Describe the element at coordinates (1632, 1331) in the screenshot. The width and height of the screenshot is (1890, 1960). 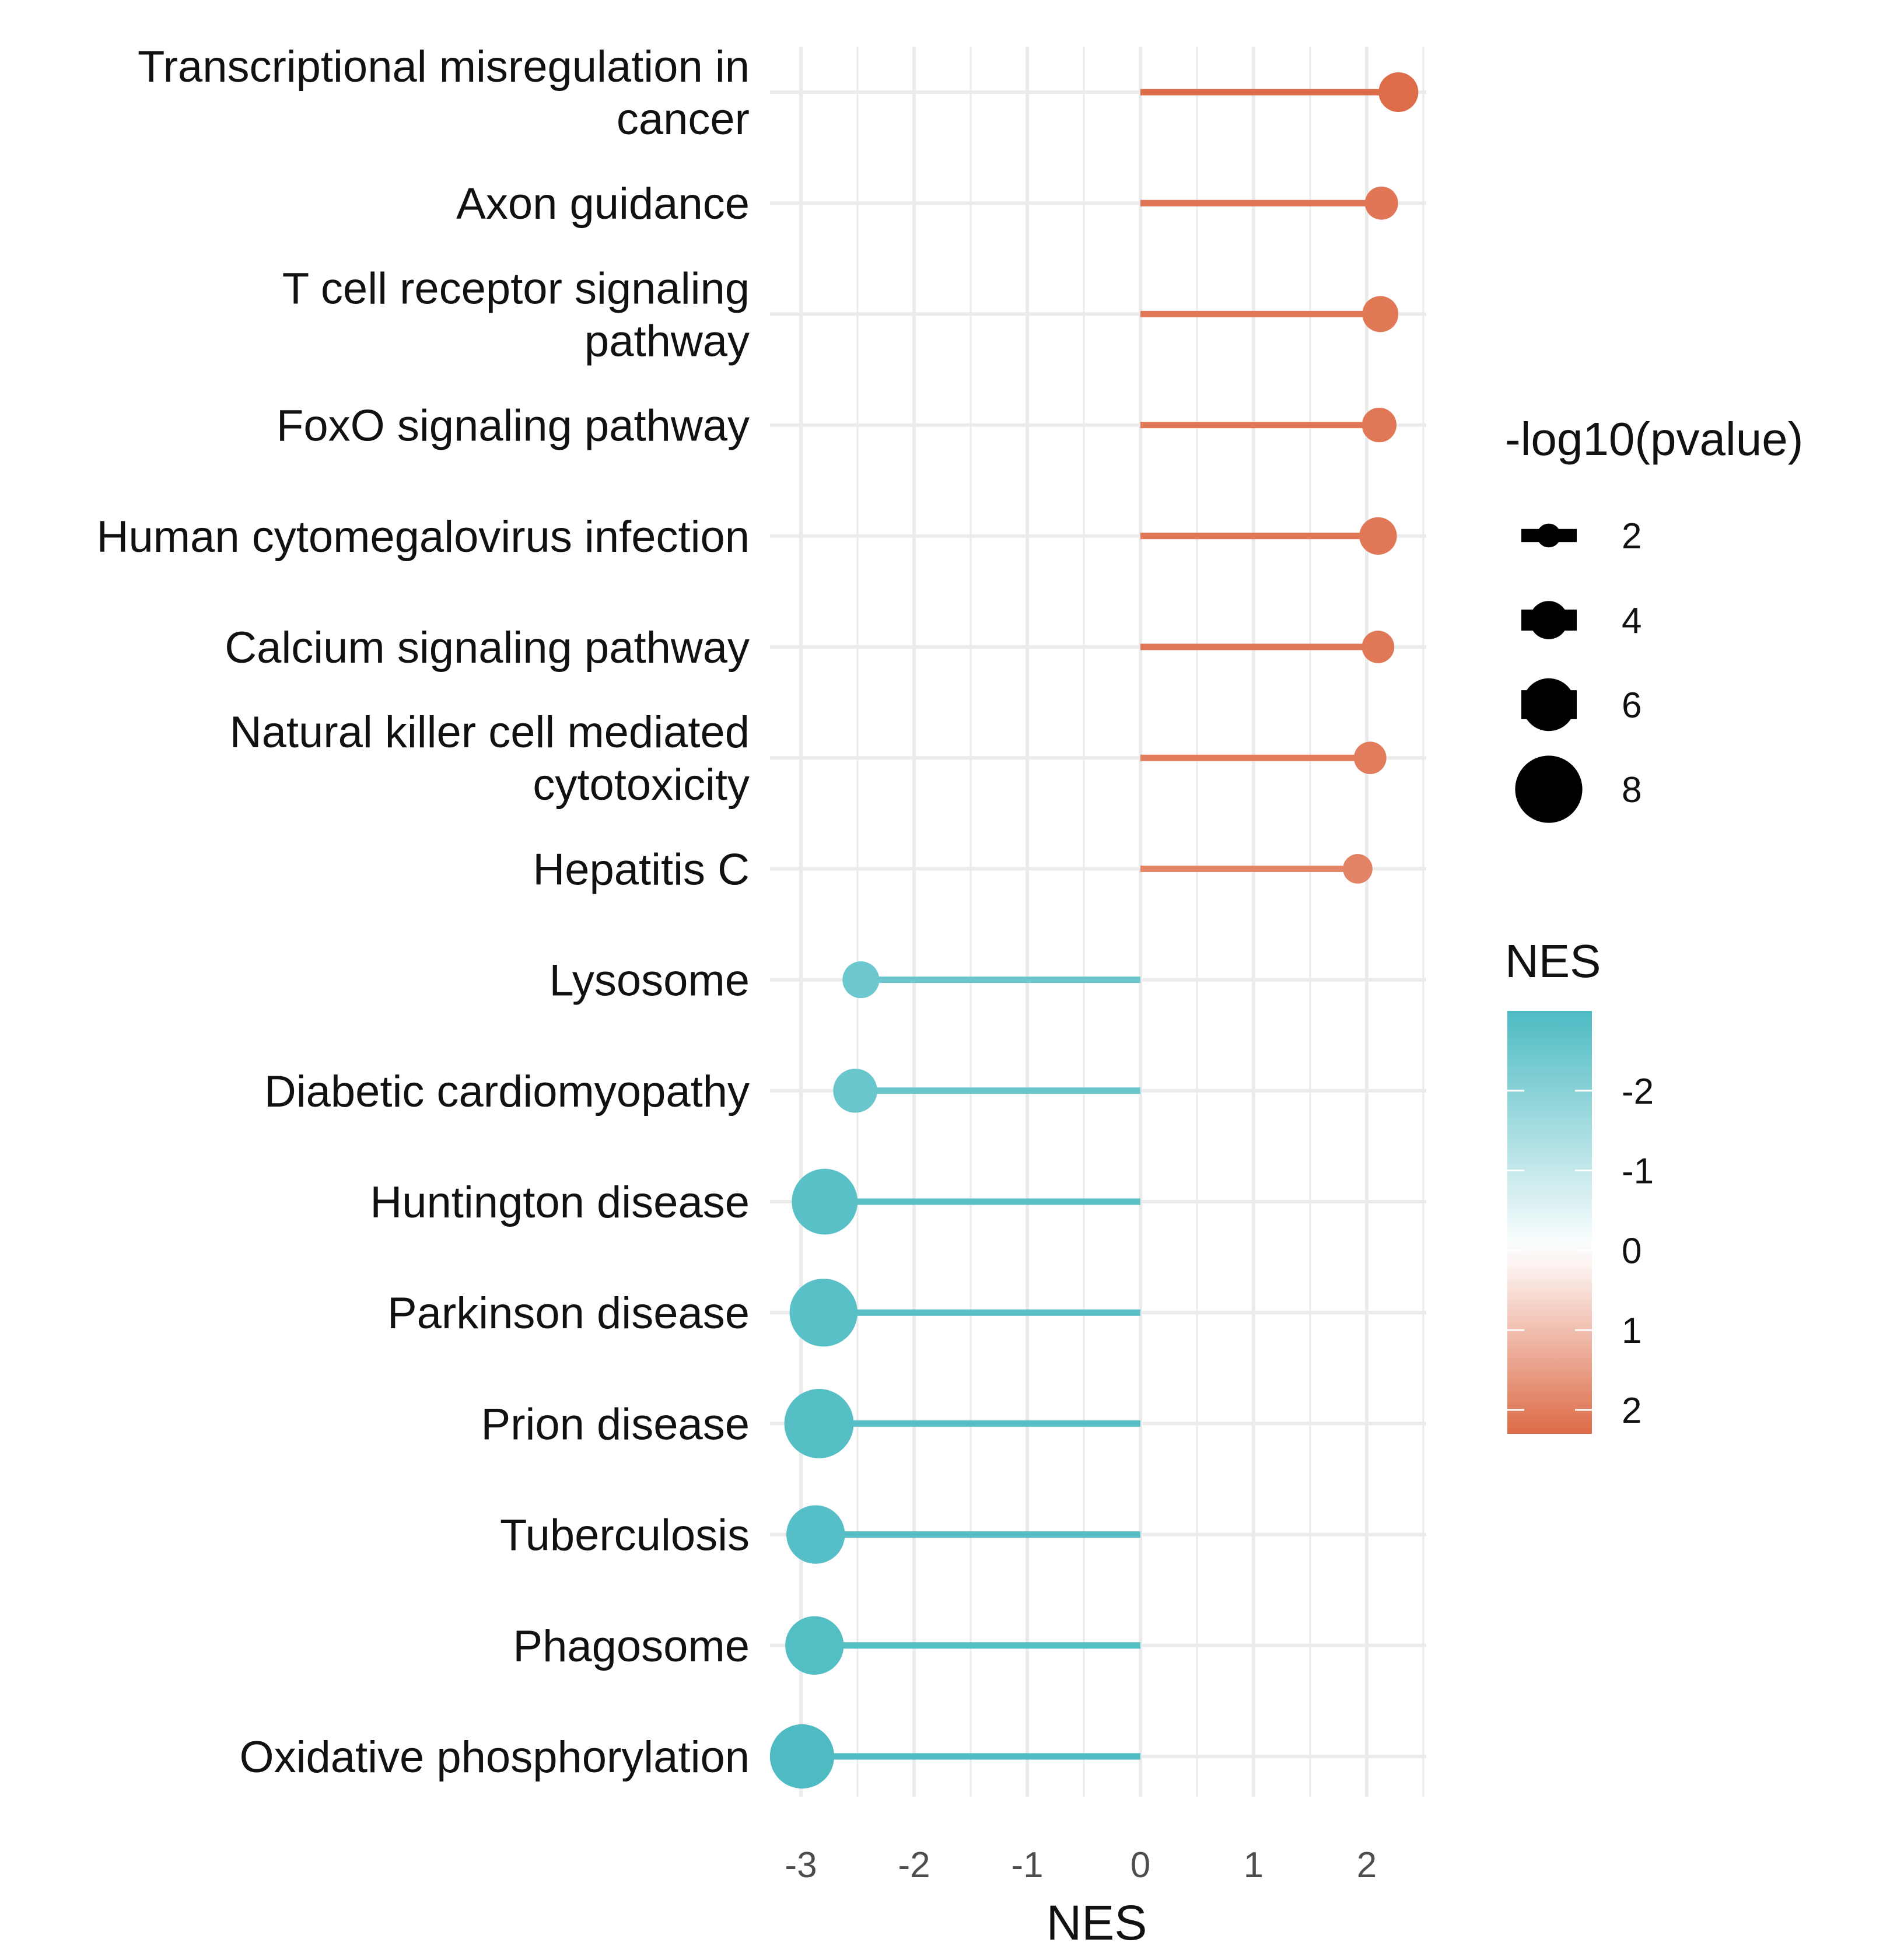
I see `colorbar-label: 1` at that location.